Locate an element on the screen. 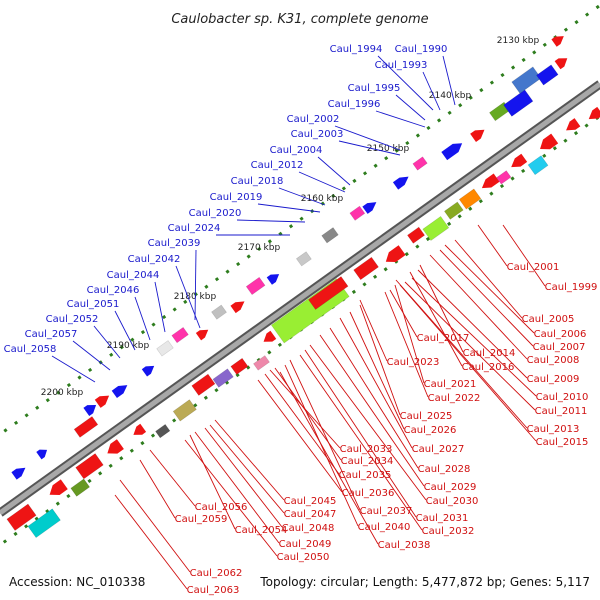 This screenshot has height=600, width=600. forward-gene-label: Caul_2018 is located at coordinates (257, 181).